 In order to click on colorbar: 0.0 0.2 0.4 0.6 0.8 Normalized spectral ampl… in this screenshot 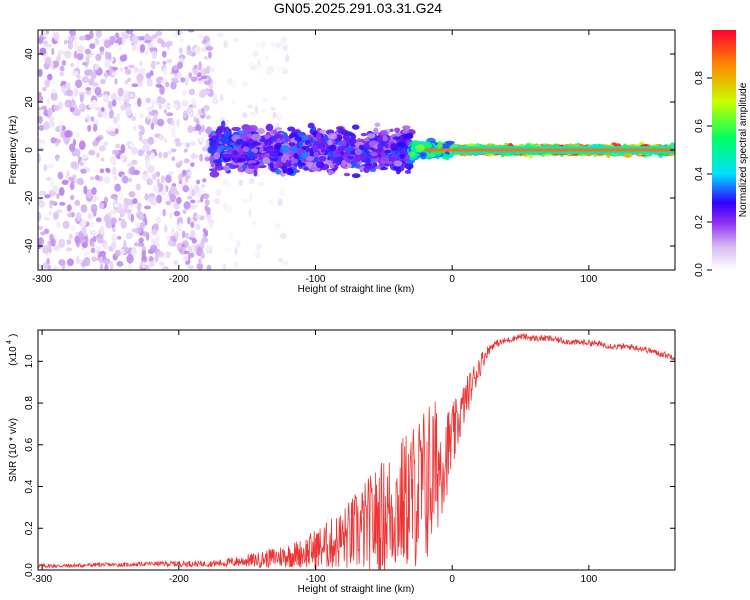, I will do `click(721, 153)`.